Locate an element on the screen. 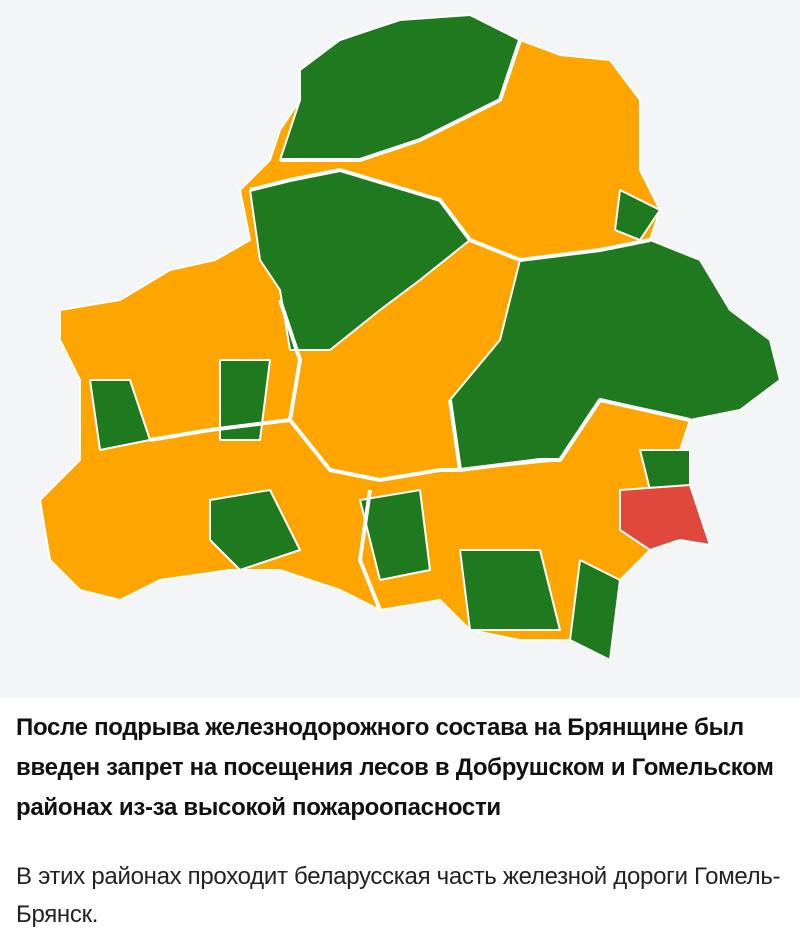 The image size is (800, 947). region-green-south-border is located at coordinates (595, 610).